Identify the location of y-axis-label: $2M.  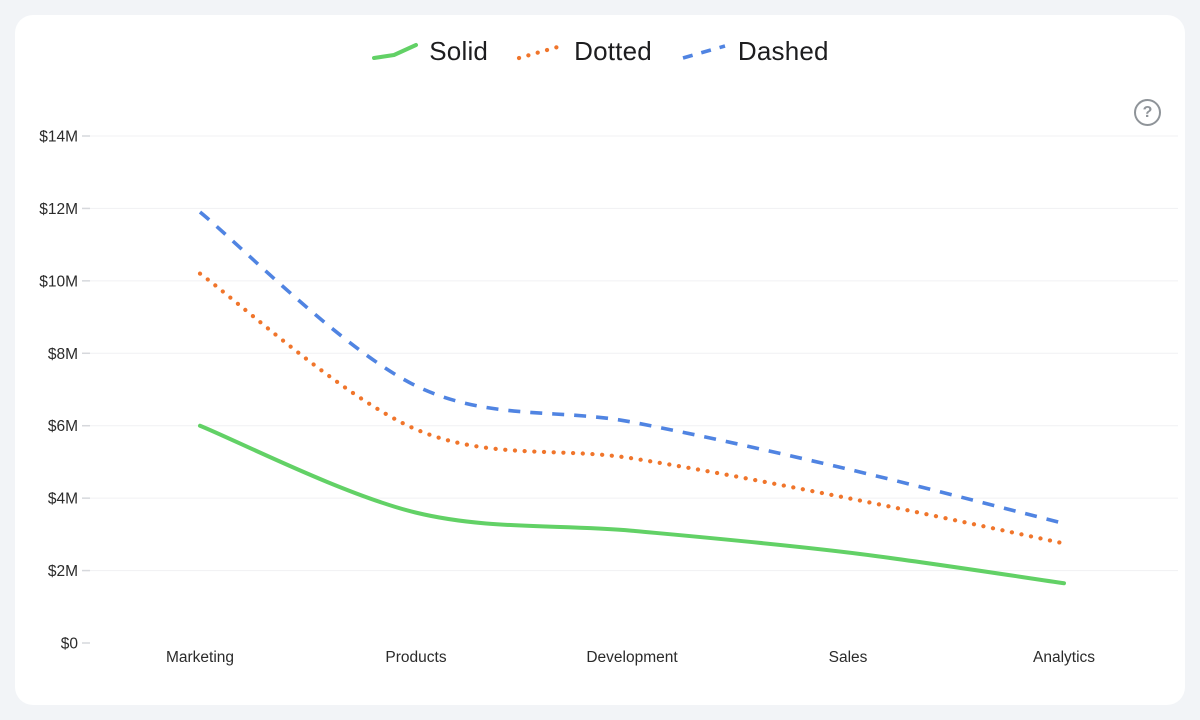
(63, 571).